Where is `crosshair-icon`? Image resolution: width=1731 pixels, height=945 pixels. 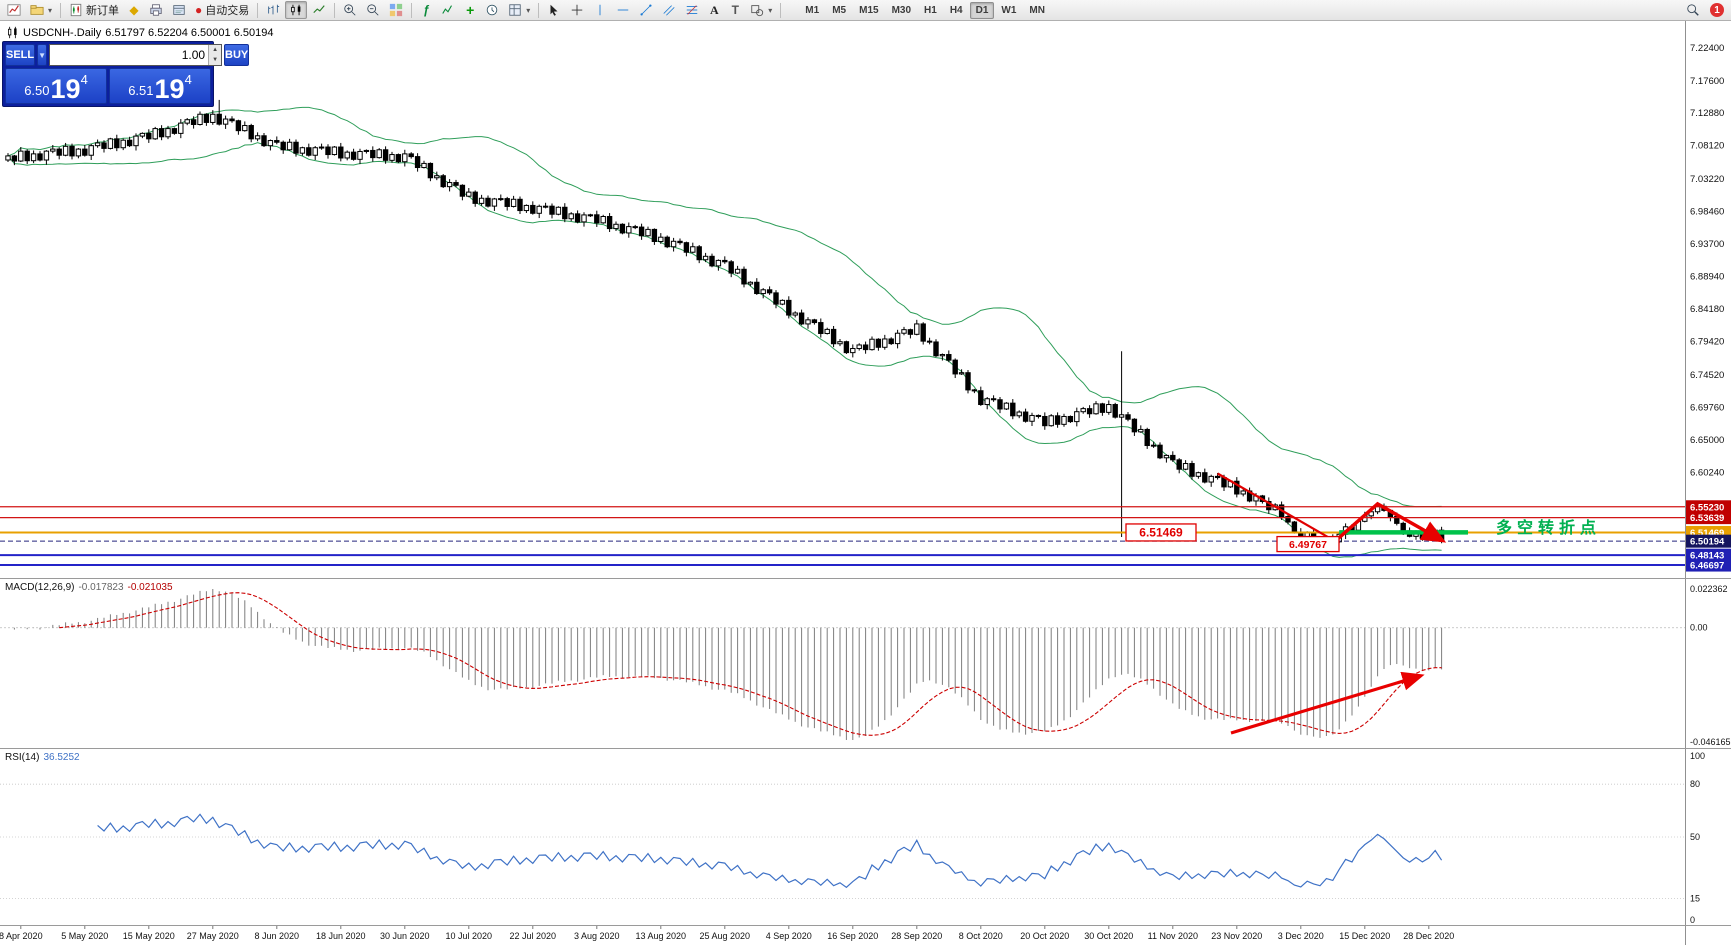
crosshair-icon is located at coordinates (577, 10).